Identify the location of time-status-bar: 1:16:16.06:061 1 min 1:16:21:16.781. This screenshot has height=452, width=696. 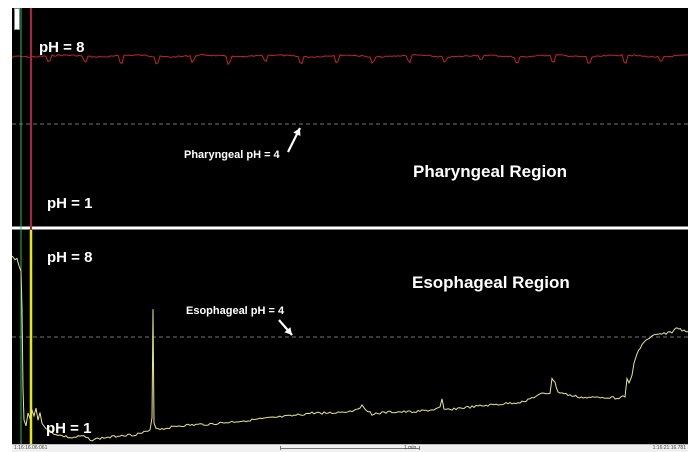
(350, 448).